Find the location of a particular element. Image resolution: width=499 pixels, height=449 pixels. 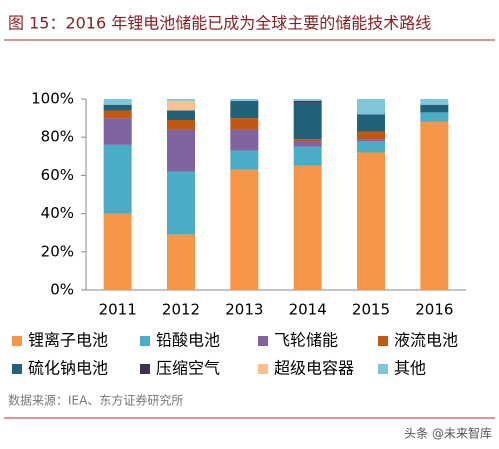

legend-label: 硫化钠电池 is located at coordinates (68, 368).